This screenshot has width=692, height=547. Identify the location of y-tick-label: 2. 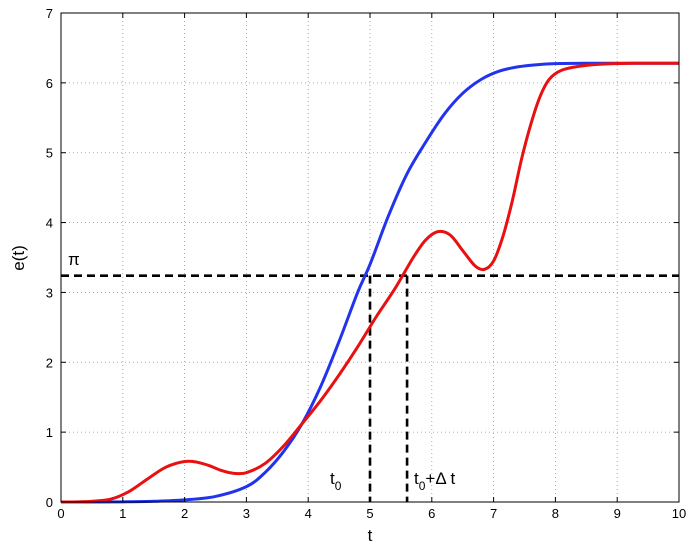
(49, 362).